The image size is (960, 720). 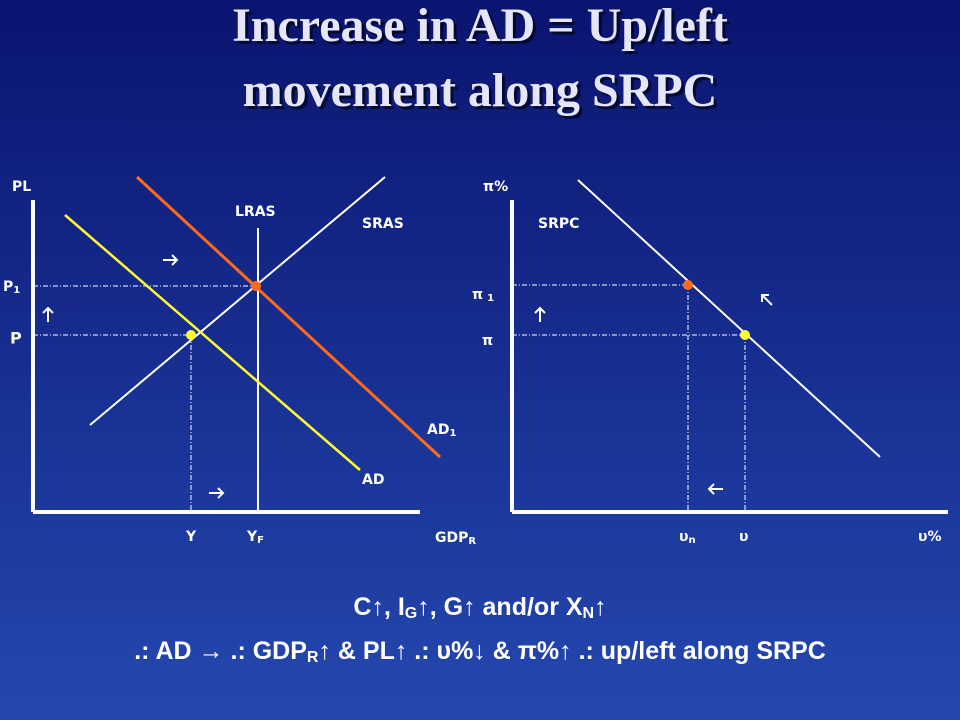 I want to click on ad1-curve, so click(x=288, y=317).